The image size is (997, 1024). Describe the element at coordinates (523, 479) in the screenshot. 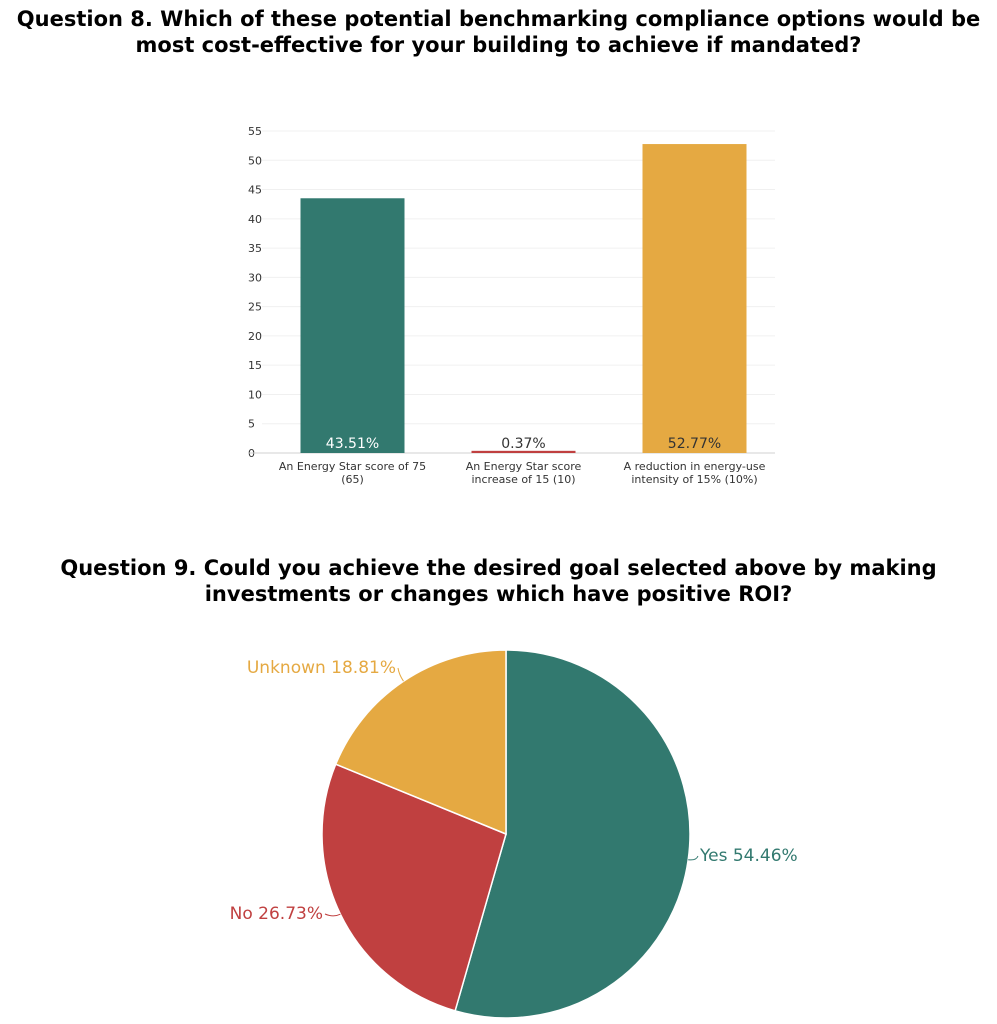

I see `x-tick-label: increase of 15 (10)` at that location.